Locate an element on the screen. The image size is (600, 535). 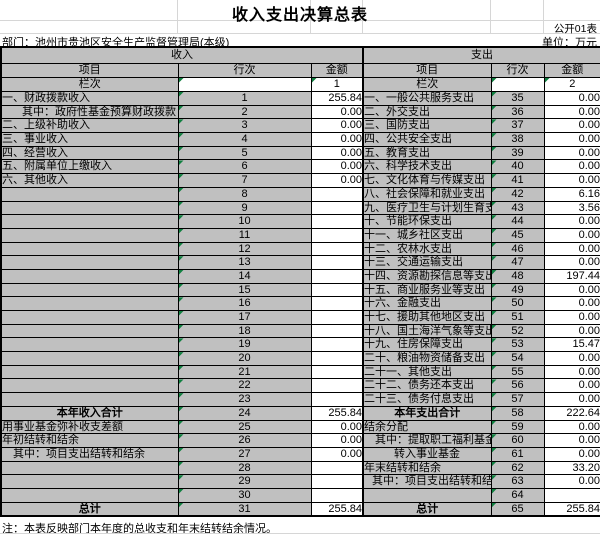
expense-amount-cell: 222.64 is located at coordinates (571, 413).